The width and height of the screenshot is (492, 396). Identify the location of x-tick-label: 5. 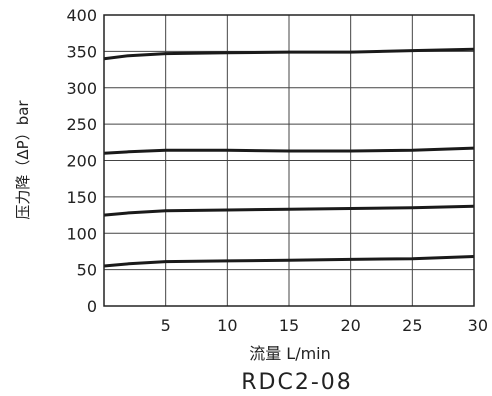
(166, 325).